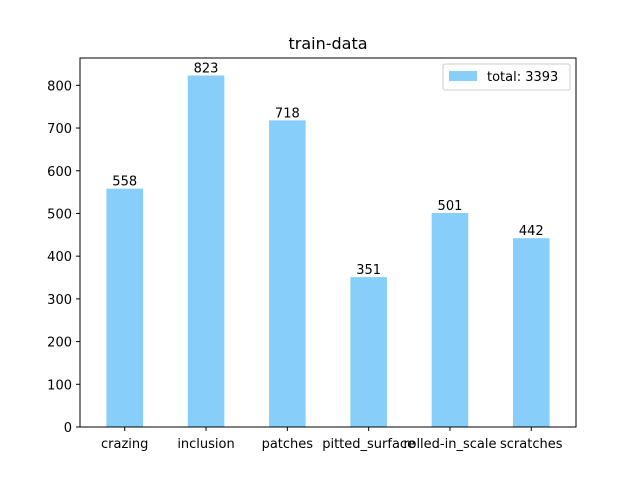  I want to click on y-tick-label: 100, so click(59, 385).